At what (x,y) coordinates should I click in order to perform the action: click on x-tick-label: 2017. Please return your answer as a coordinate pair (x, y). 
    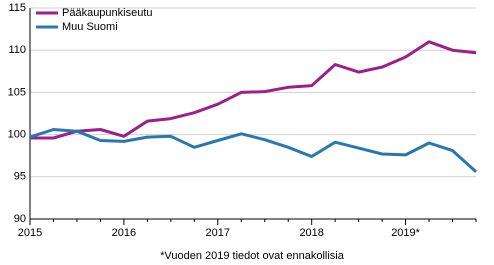
    Looking at the image, I should click on (218, 233).